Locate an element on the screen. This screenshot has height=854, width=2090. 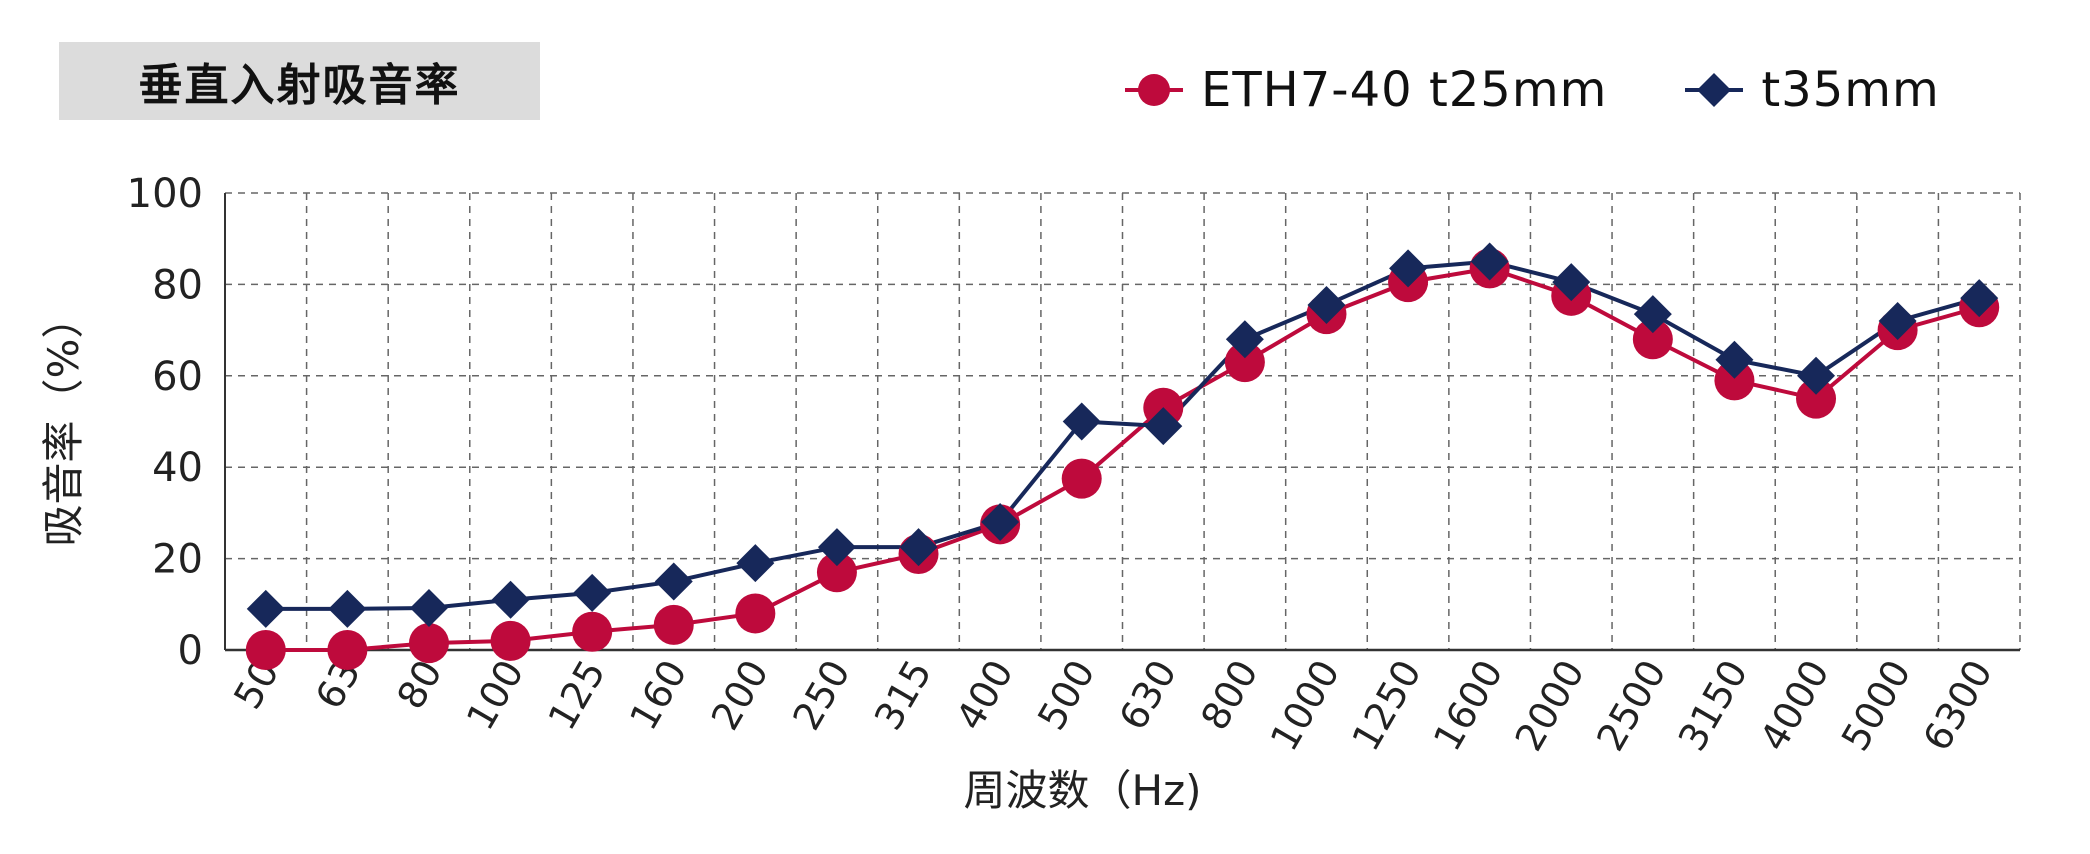
legend-item-series2: t35mm is located at coordinates (1812, 90).